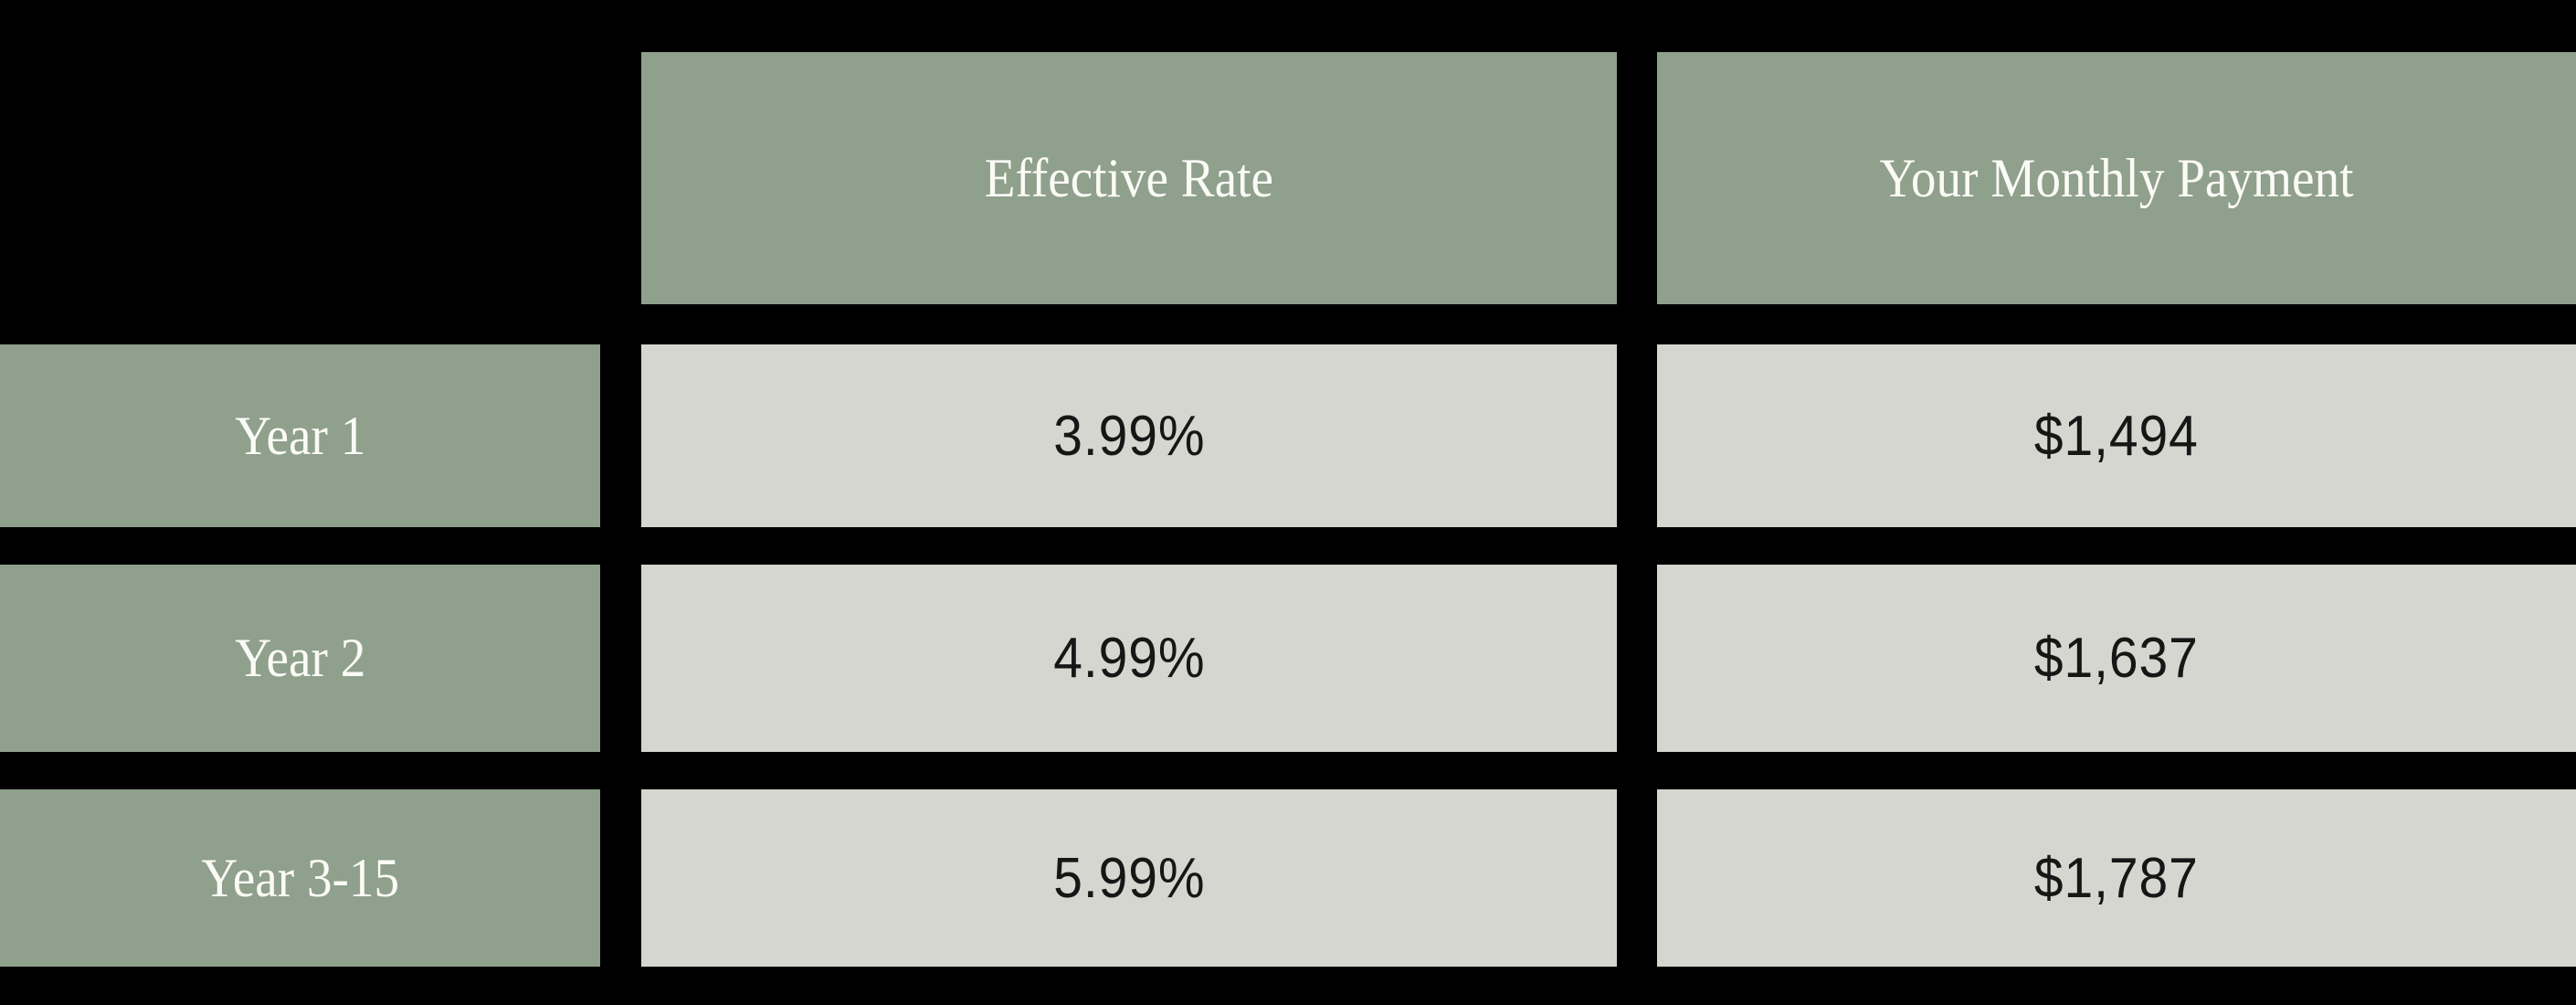 The width and height of the screenshot is (2576, 1005). I want to click on header-cell-monthly-payment-text: Your Monthly Payment, so click(2116, 177).